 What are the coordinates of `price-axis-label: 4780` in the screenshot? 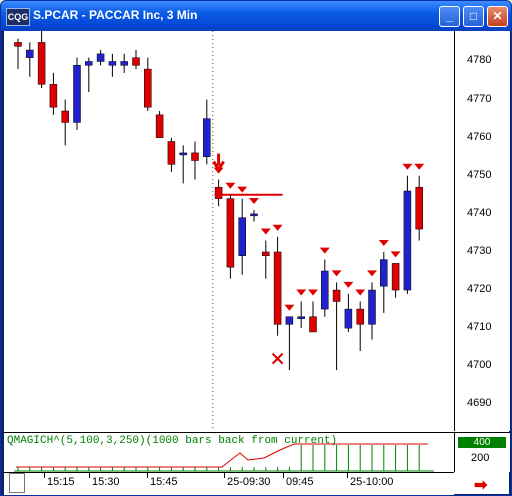 It's located at (479, 60).